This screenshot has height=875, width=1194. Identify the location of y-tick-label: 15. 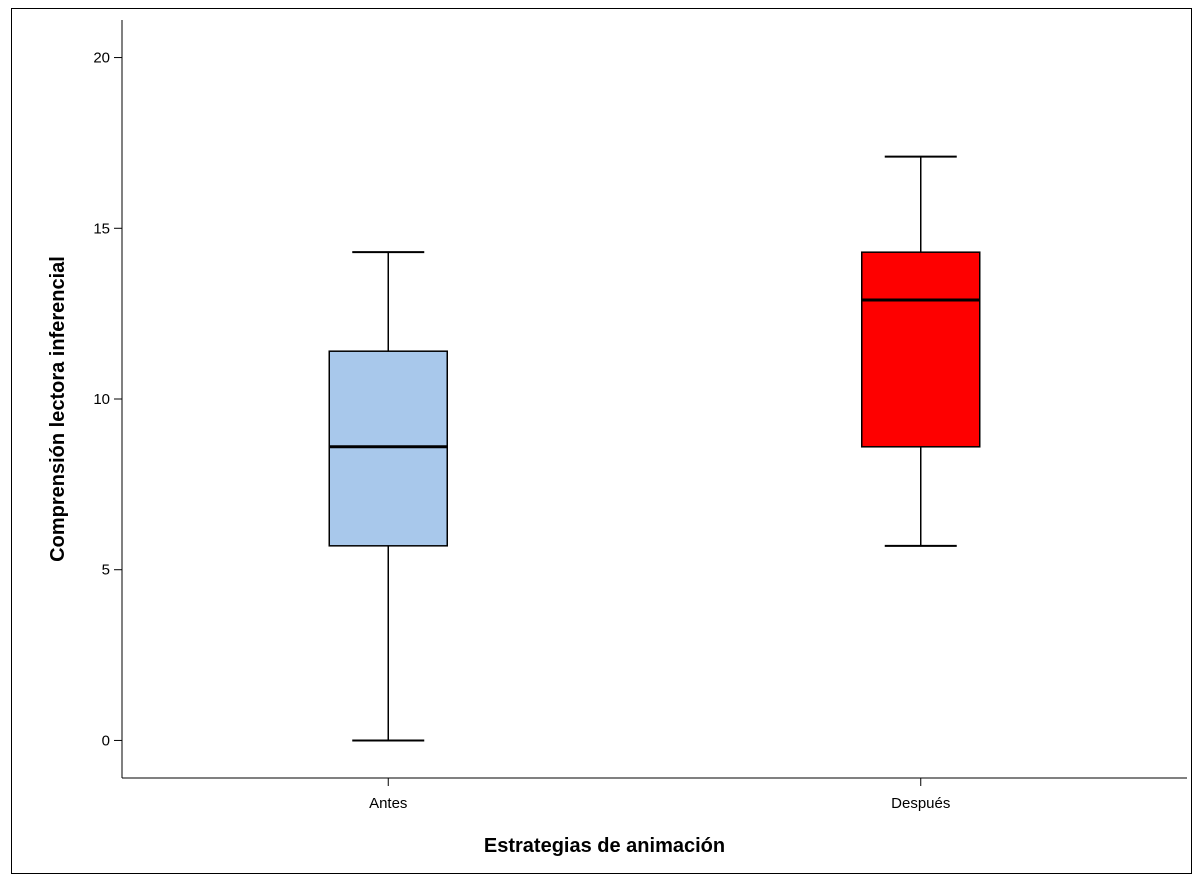
(101, 228).